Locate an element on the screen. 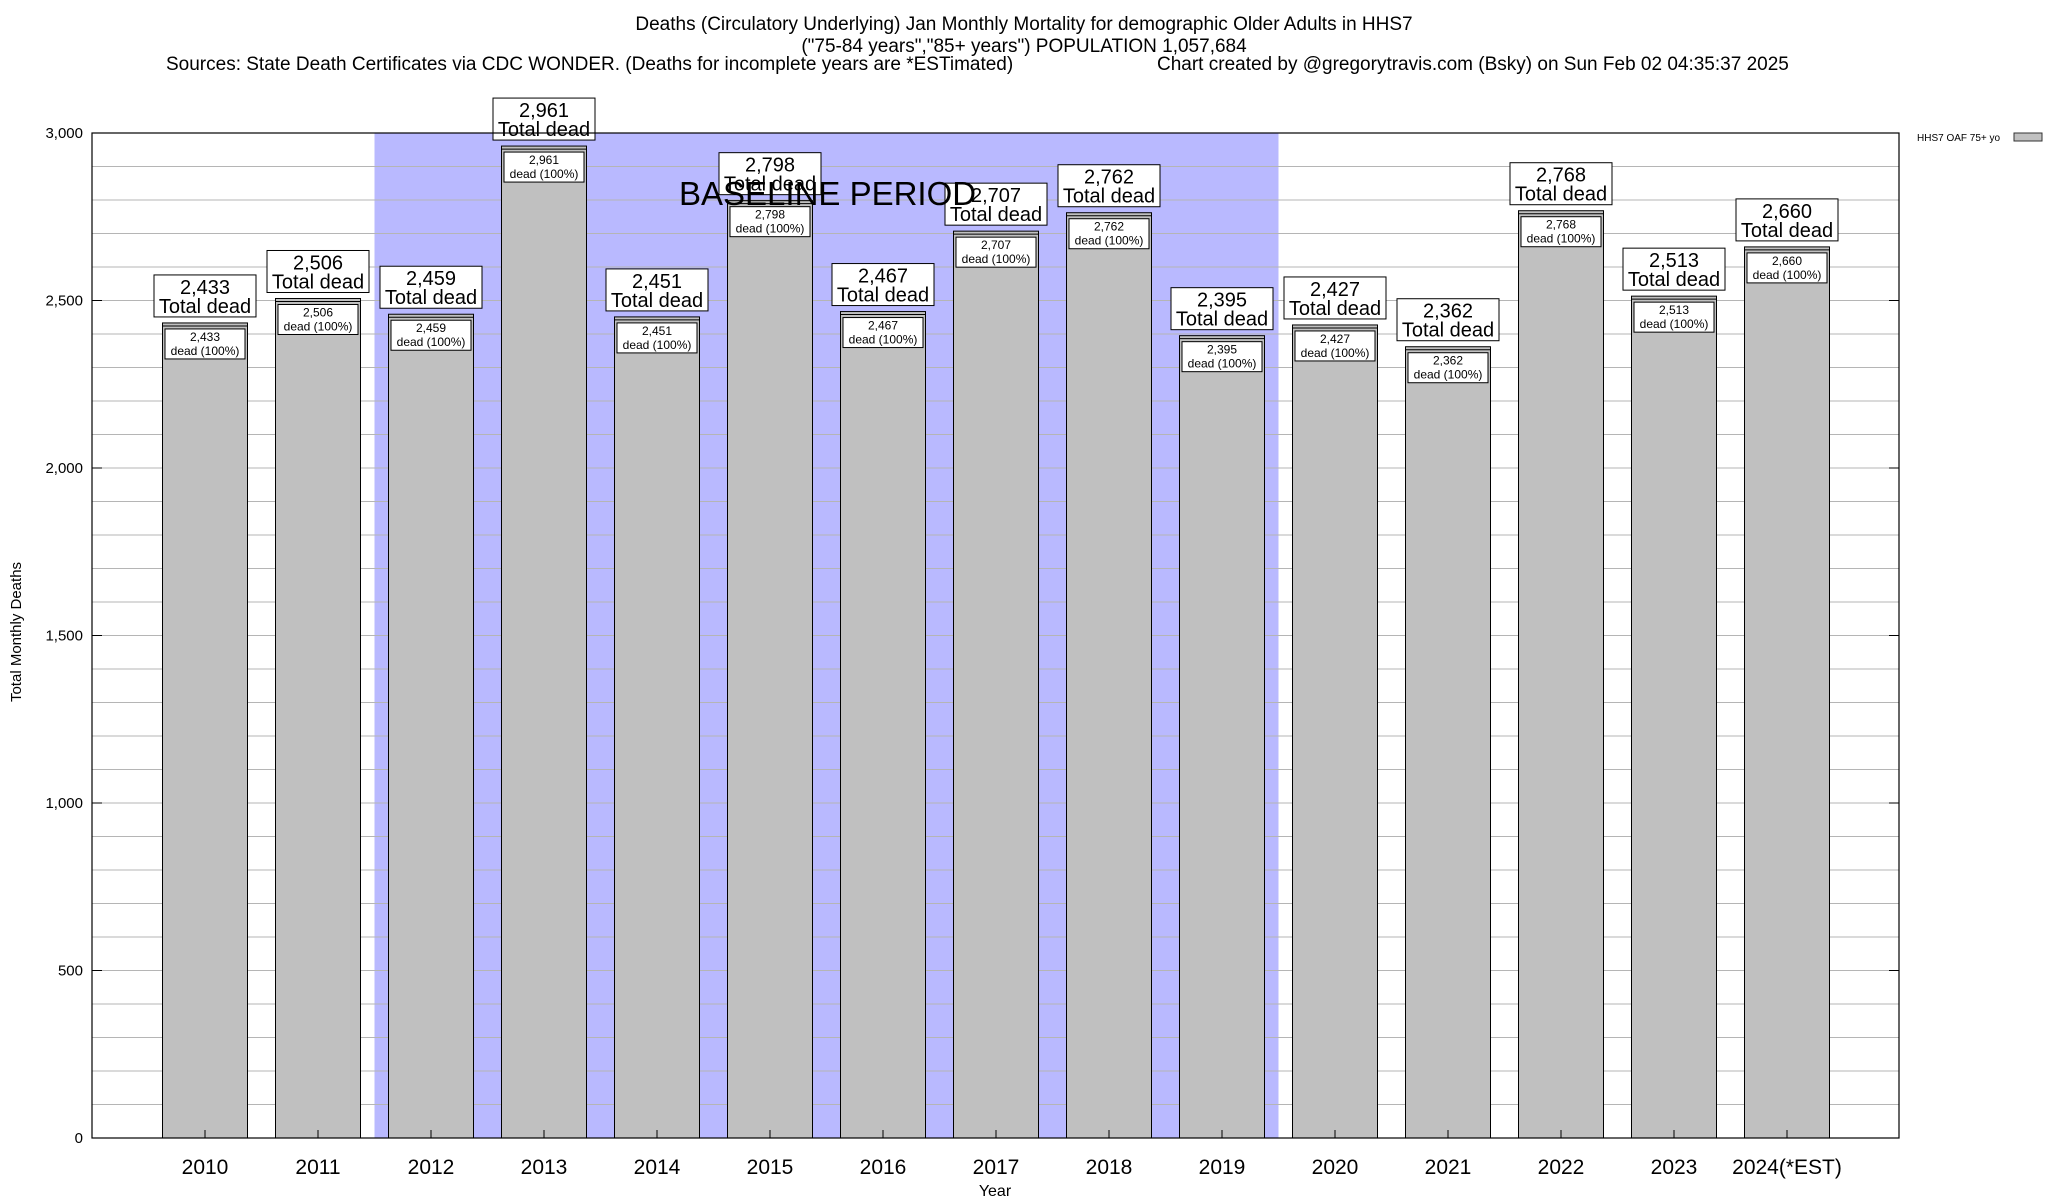 The image size is (2048, 1200). inner-value-label: 2,762 is located at coordinates (1109, 227).